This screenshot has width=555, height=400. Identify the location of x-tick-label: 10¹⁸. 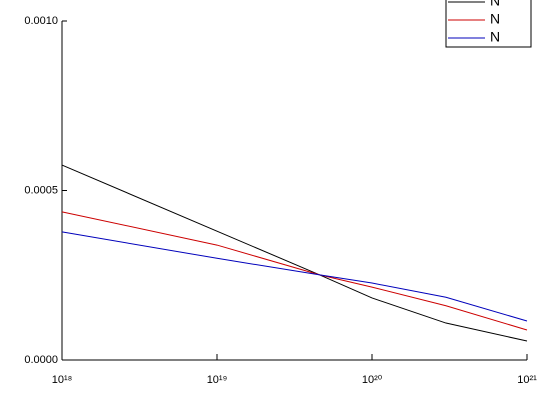
(62, 380).